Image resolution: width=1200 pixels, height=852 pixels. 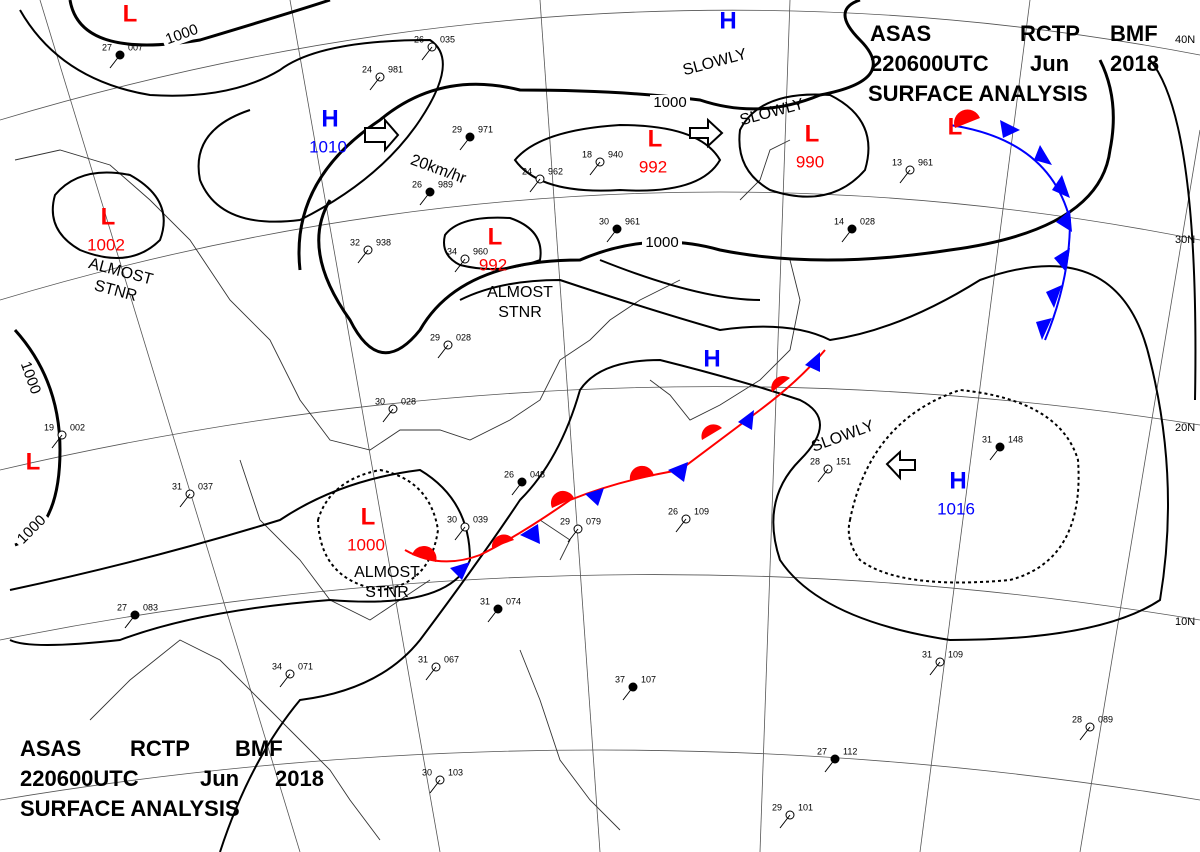 I want to click on station-pressure: 103, so click(x=455, y=772).